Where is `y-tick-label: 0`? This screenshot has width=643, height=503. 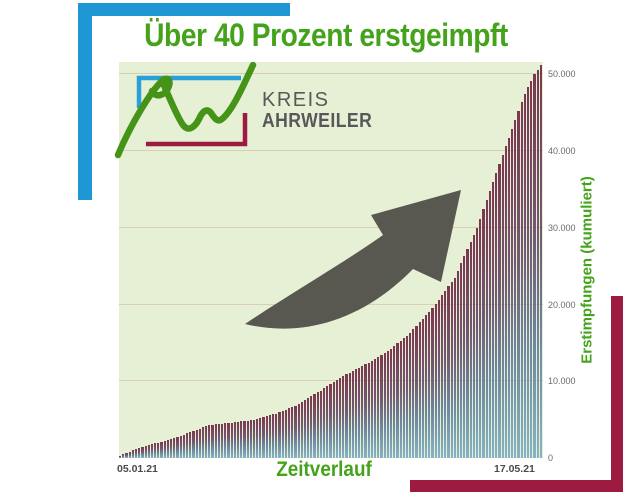 y-tick-label: 0 is located at coordinates (551, 458).